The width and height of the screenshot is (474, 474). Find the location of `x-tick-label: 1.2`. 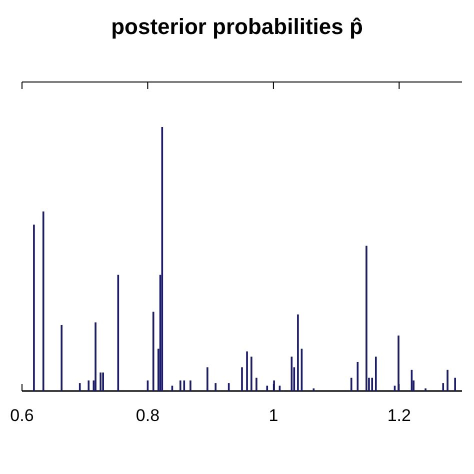

x-tick-label: 1.2 is located at coordinates (399, 415).